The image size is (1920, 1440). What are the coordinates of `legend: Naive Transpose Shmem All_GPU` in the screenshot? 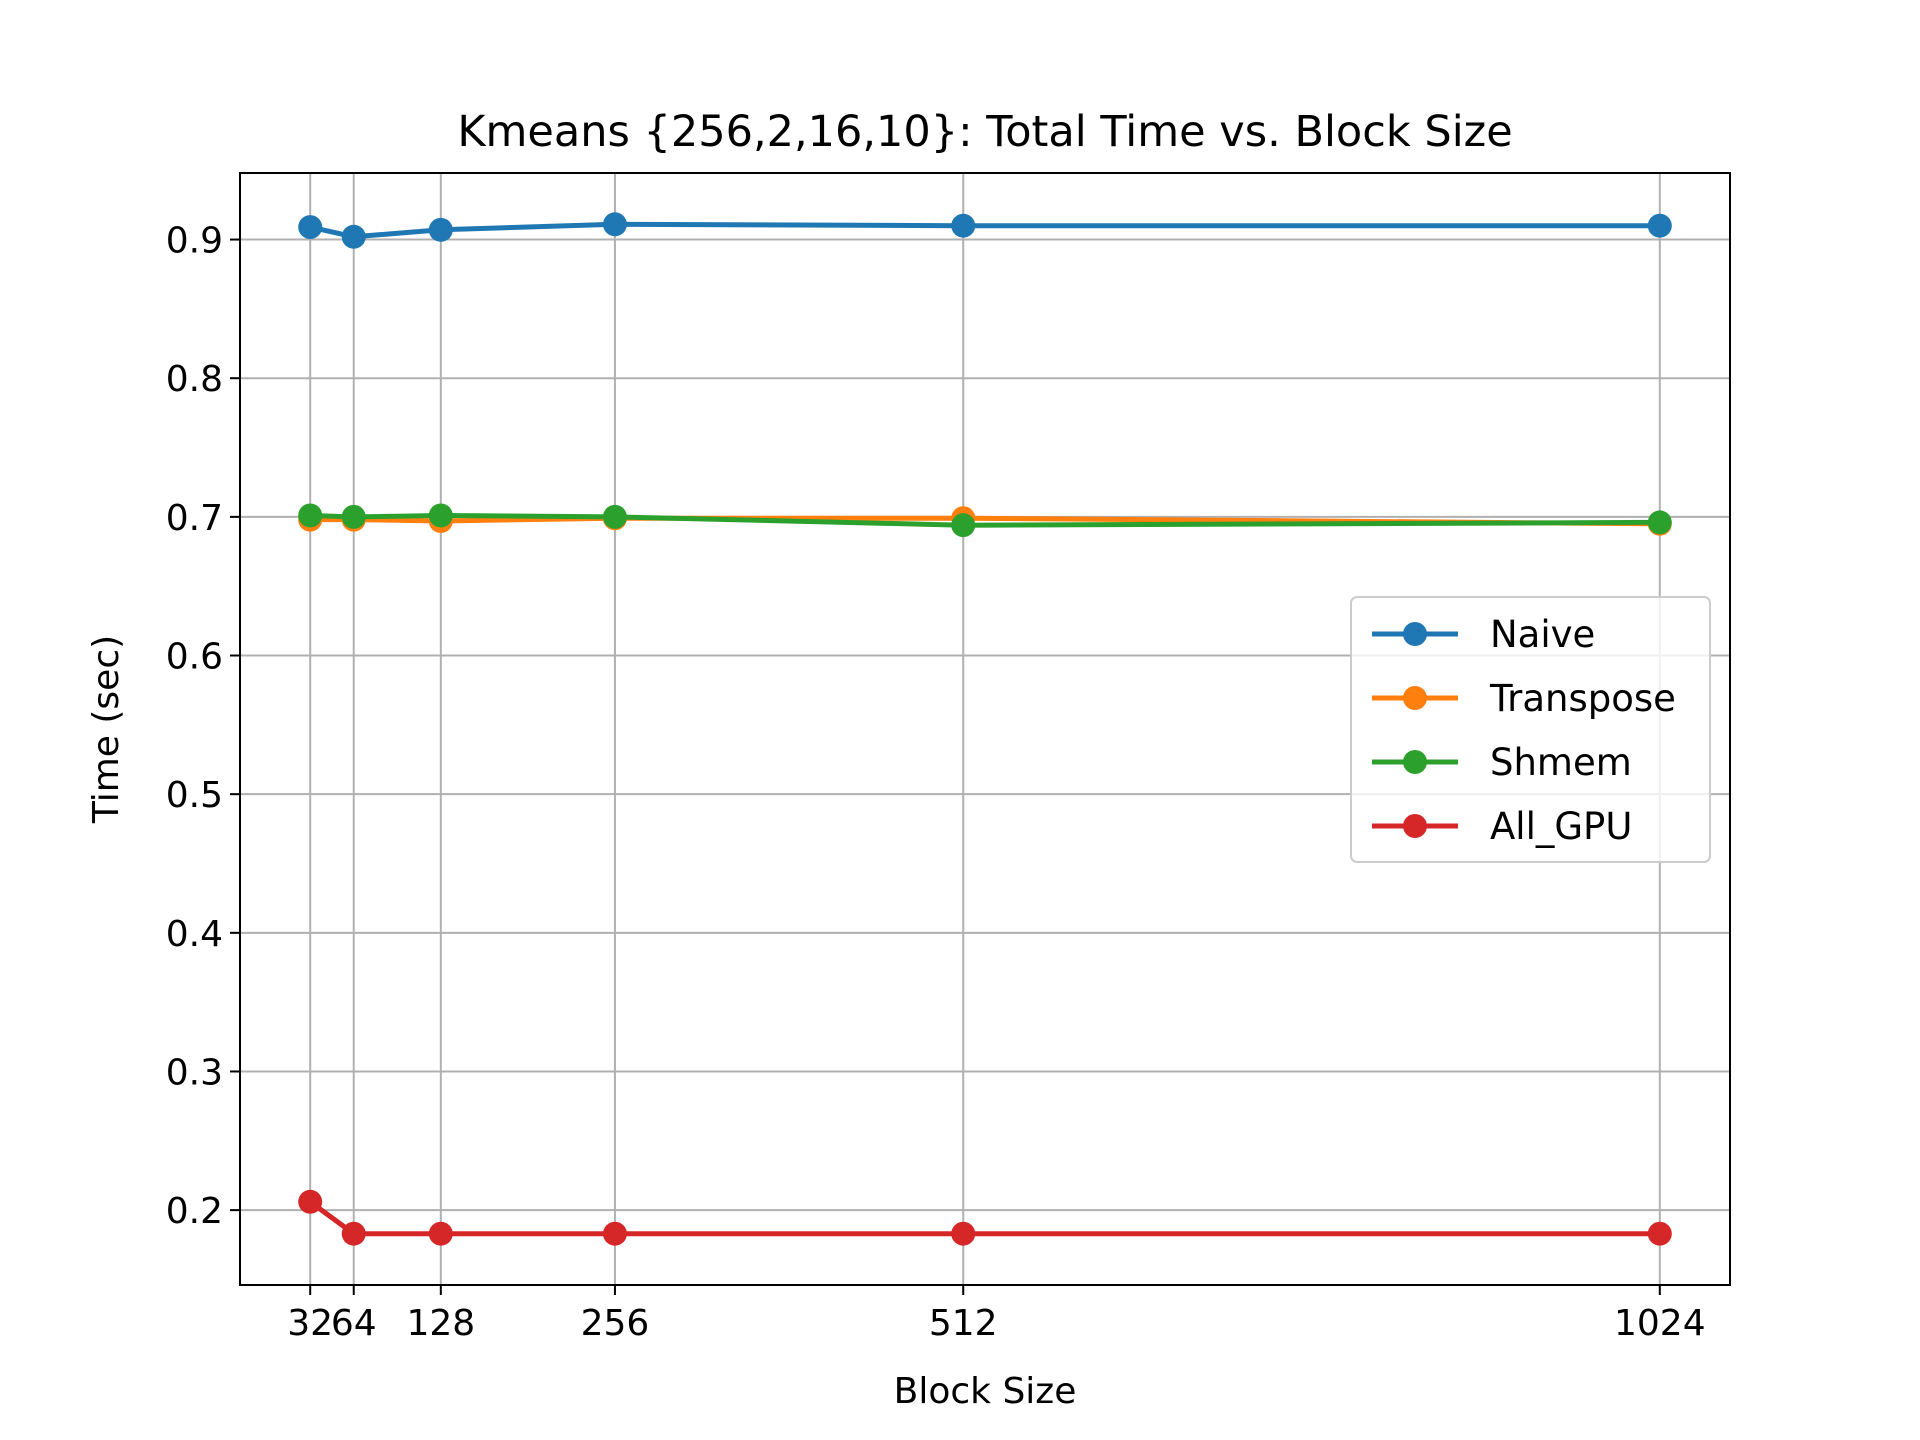 It's located at (1530, 729).